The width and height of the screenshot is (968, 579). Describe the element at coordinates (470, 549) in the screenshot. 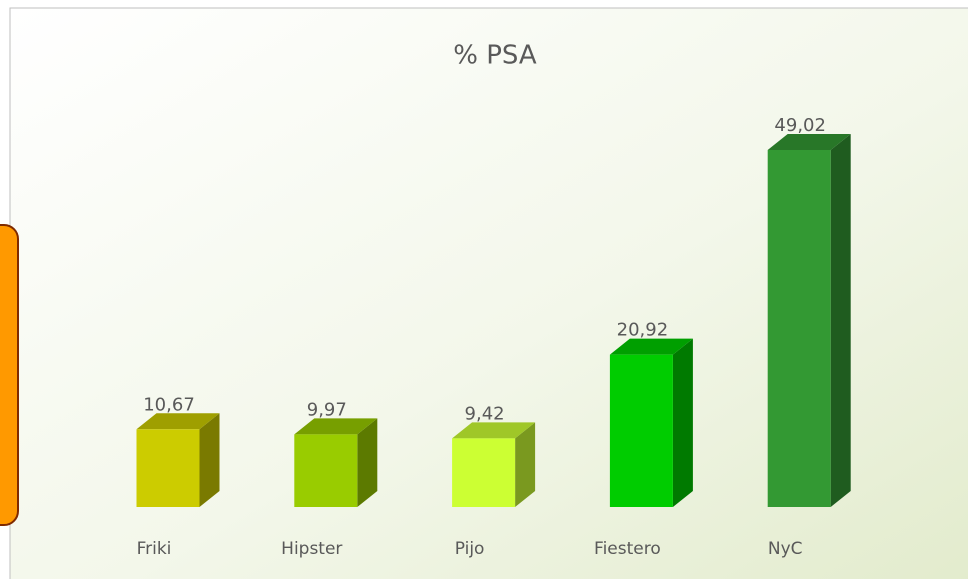

I see `x-tick-label: Pijo` at that location.